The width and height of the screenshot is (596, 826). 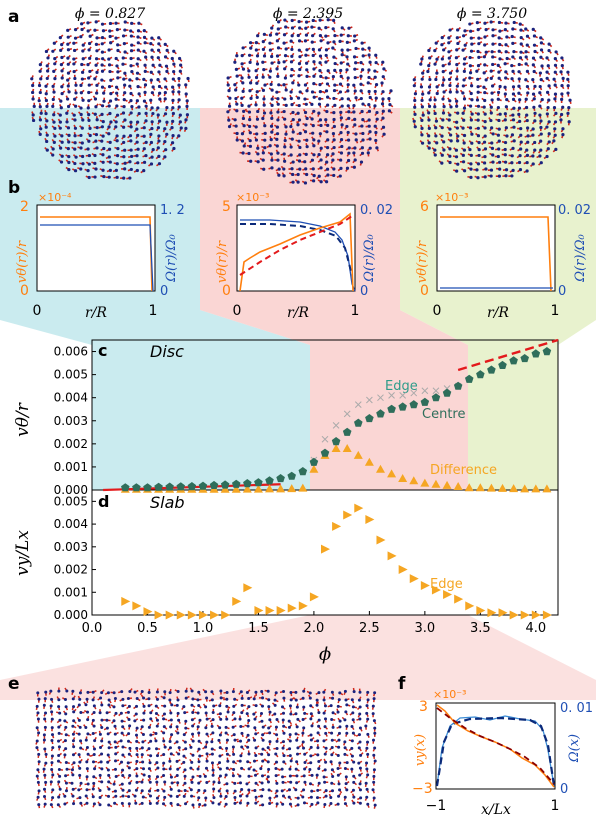 I want to click on panel-a-title-1: ϕ = 0.827, so click(x=110, y=14).